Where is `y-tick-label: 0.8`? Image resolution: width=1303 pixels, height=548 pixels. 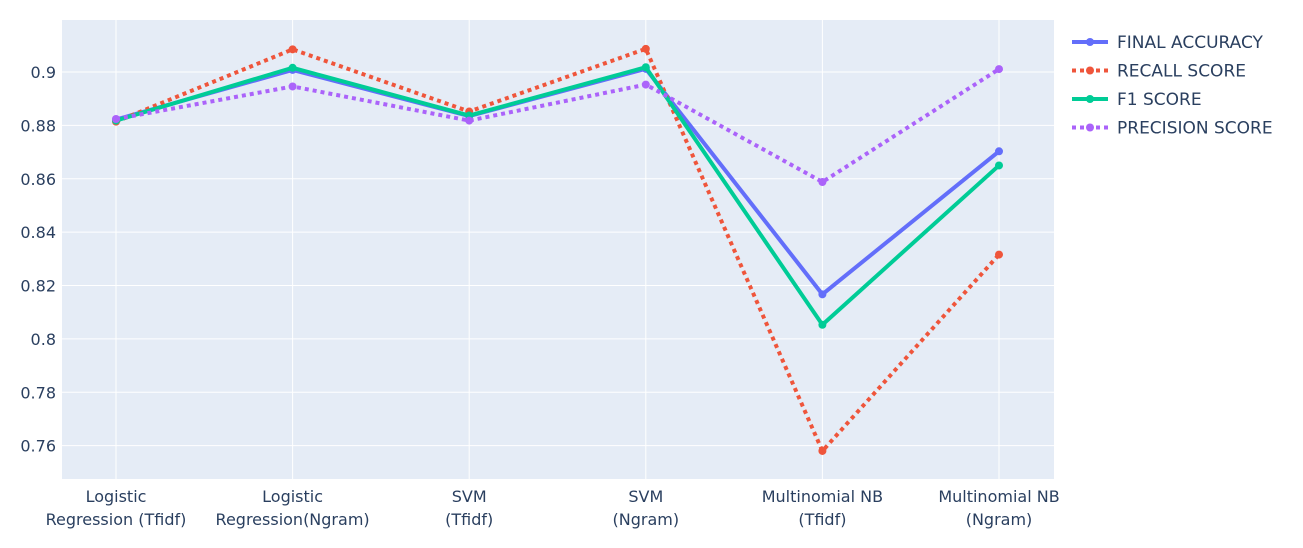
y-tick-label: 0.8 is located at coordinates (43, 339).